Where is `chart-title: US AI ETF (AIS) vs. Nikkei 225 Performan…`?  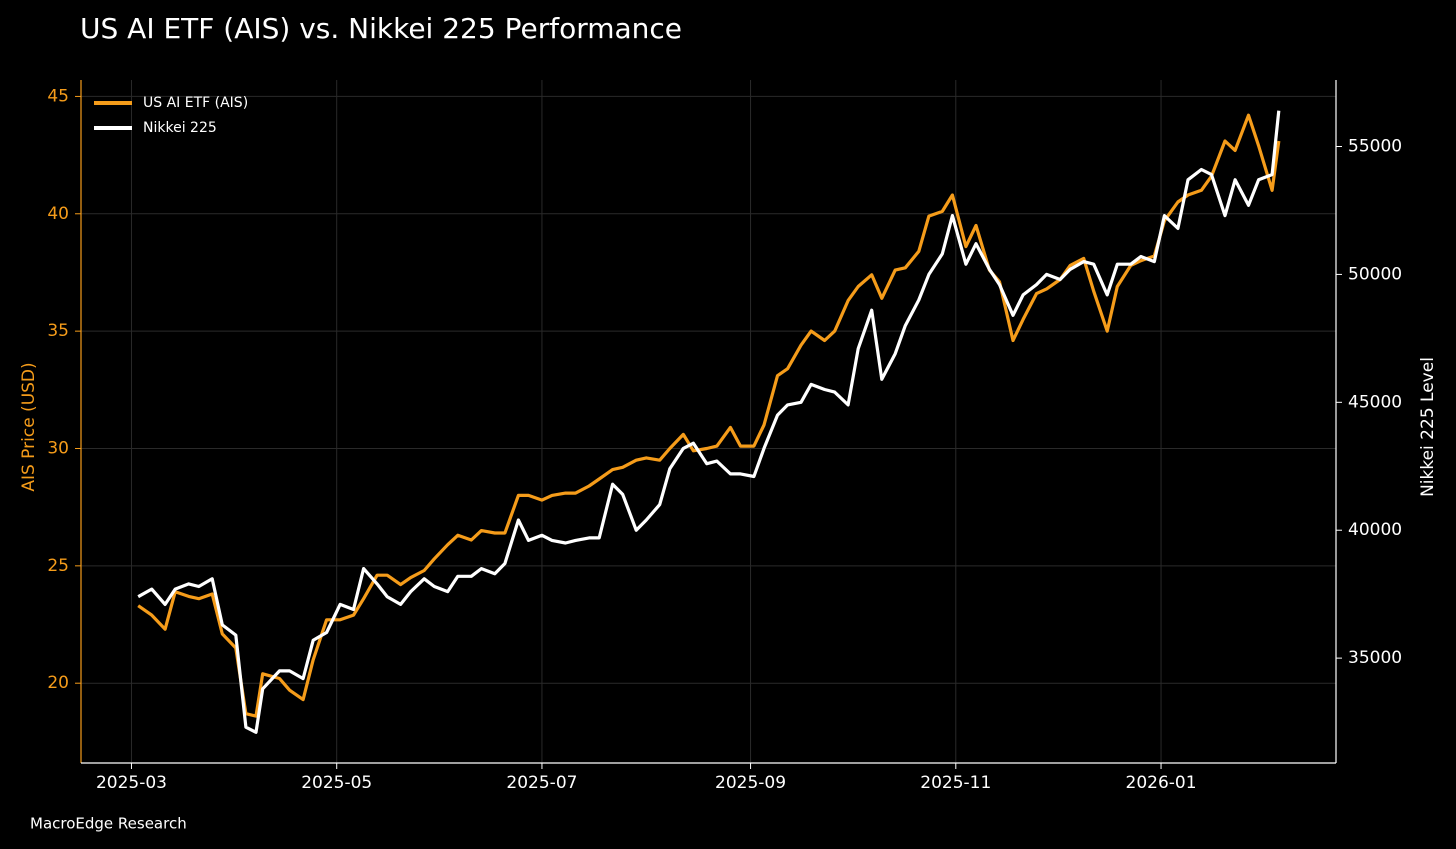
chart-title: US AI ETF (AIS) vs. Nikkei 225 Performan… is located at coordinates (381, 28).